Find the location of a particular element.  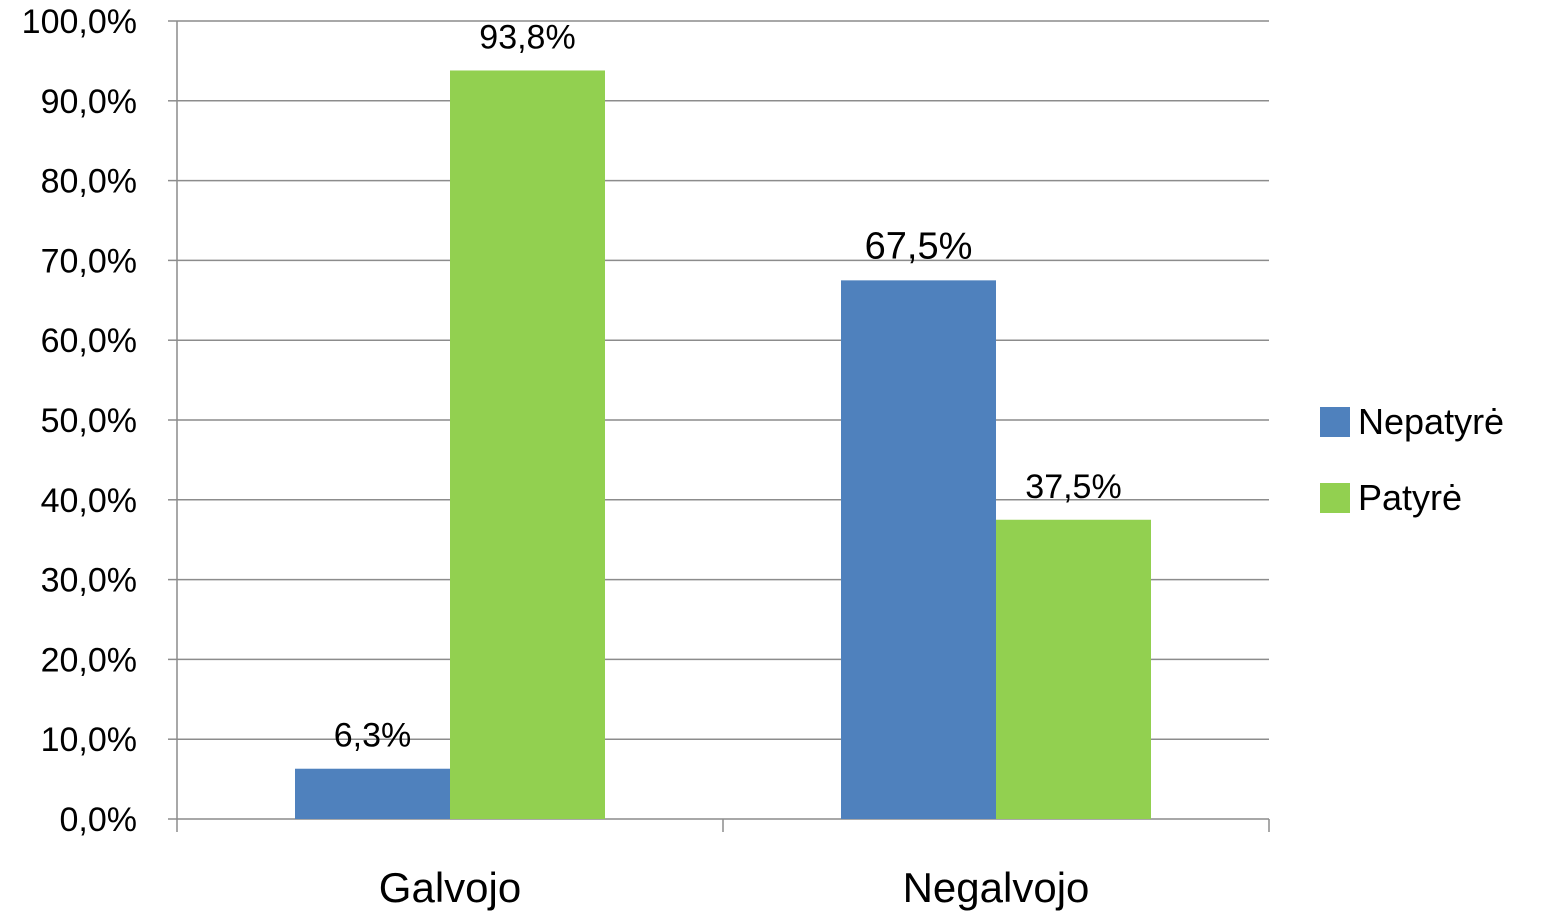

data-label: 67,5% is located at coordinates (919, 246).